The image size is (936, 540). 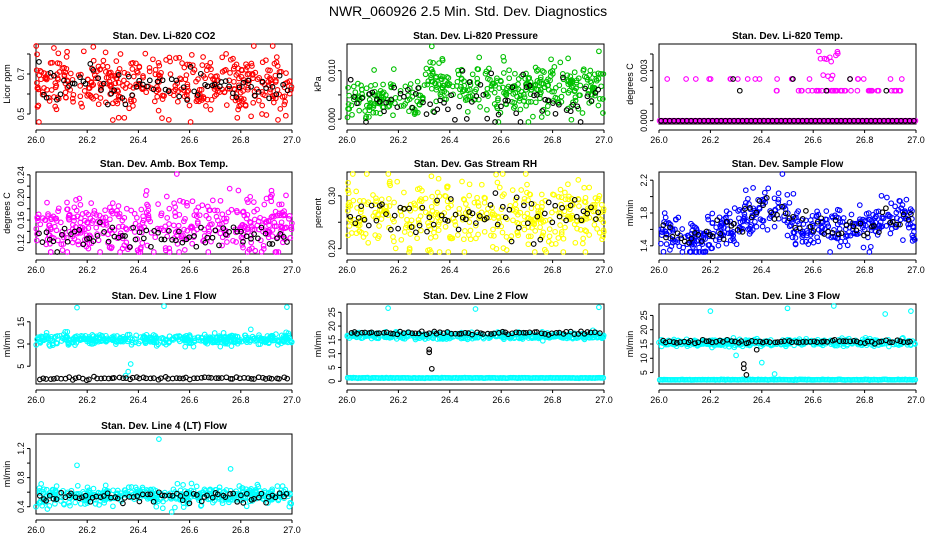 What do you see at coordinates (190, 400) in the screenshot?
I see `x-tick-label: 26.6` at bounding box center [190, 400].